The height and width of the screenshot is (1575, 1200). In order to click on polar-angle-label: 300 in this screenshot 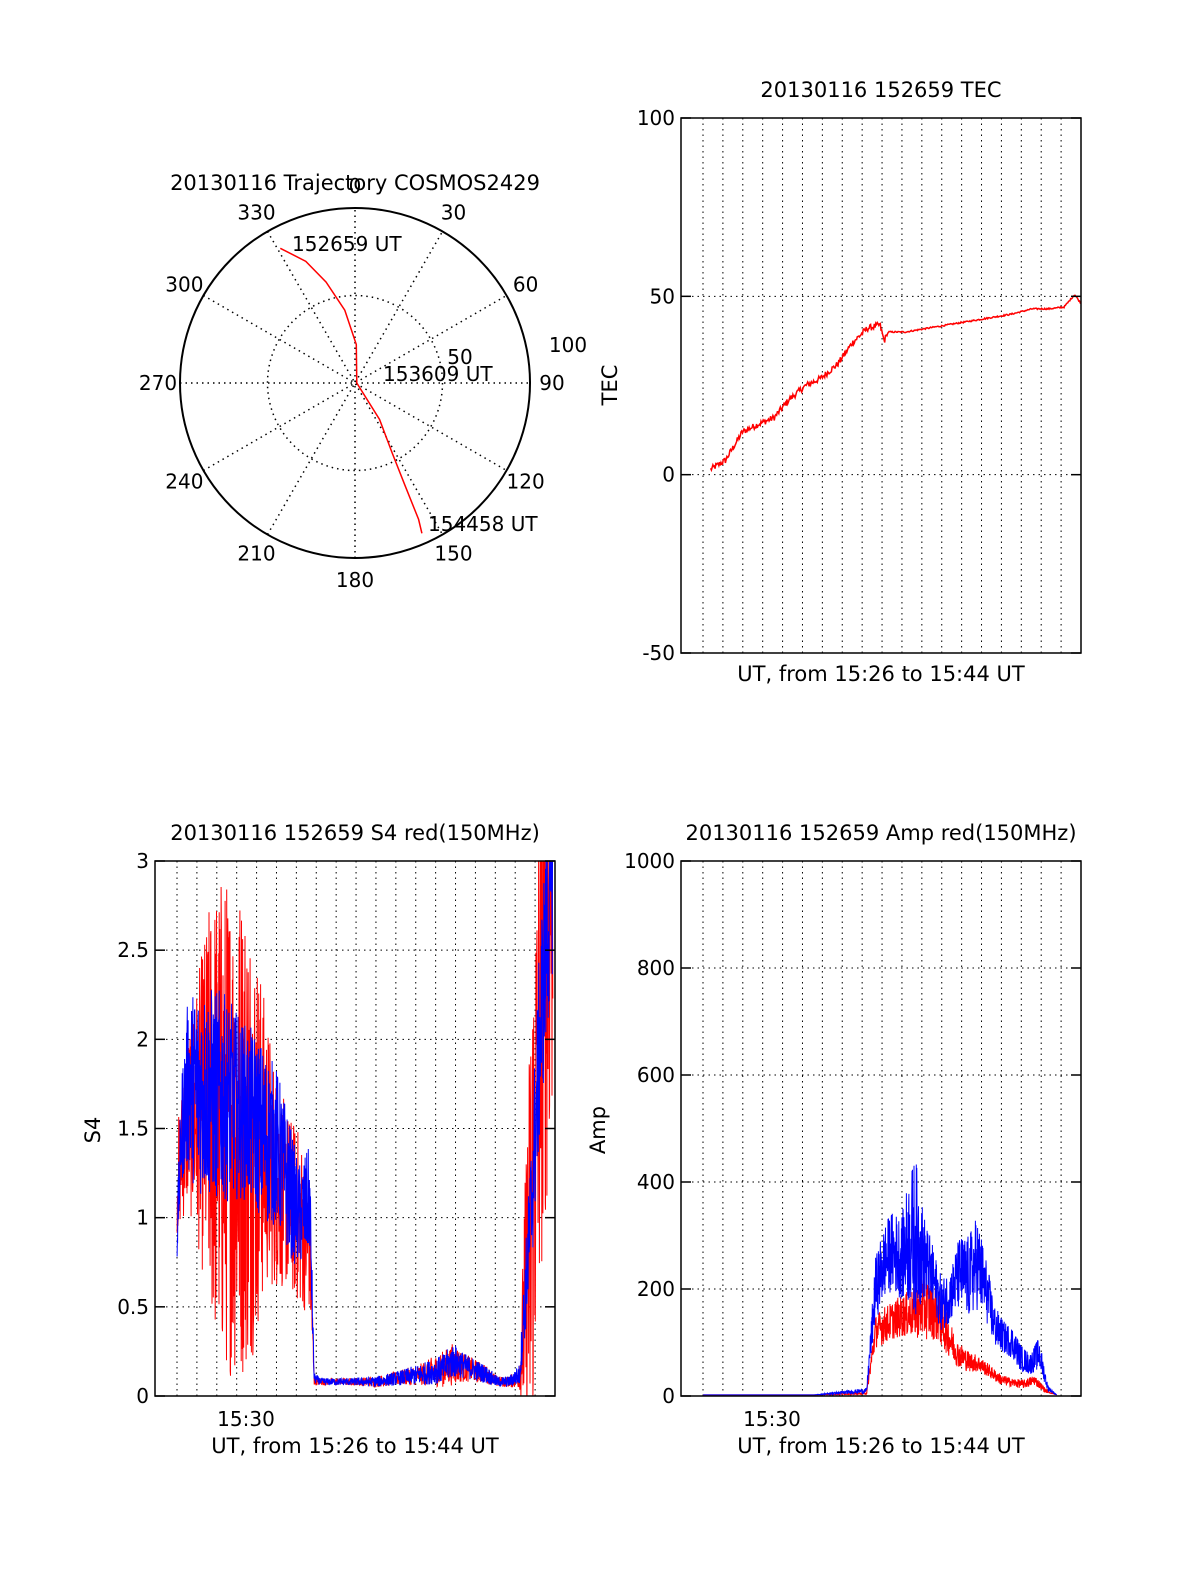, I will do `click(184, 285)`.